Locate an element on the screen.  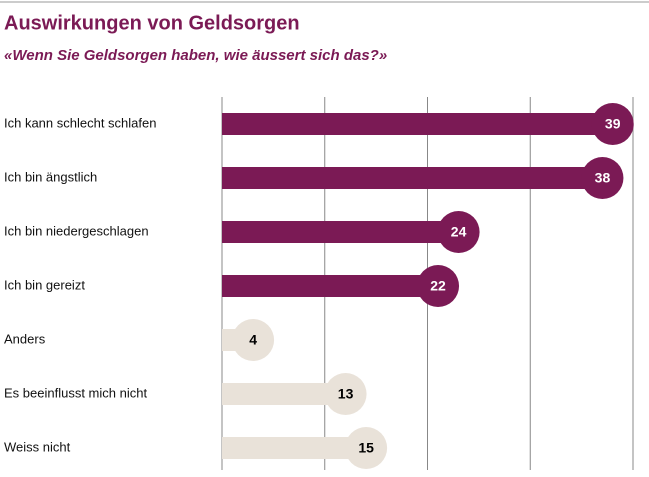
value-label: 13 is located at coordinates (346, 394).